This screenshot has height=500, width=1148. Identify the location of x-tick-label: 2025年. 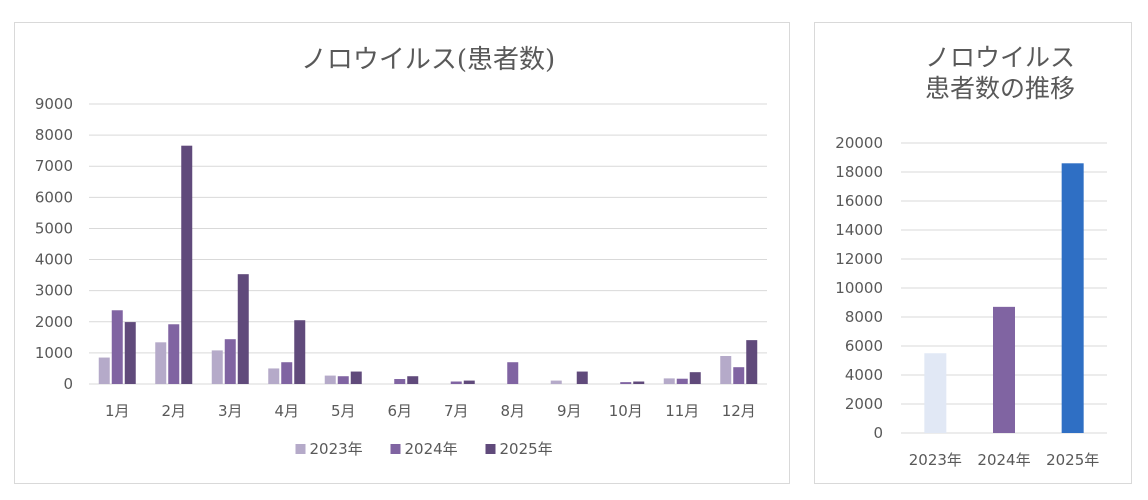
(1072, 460).